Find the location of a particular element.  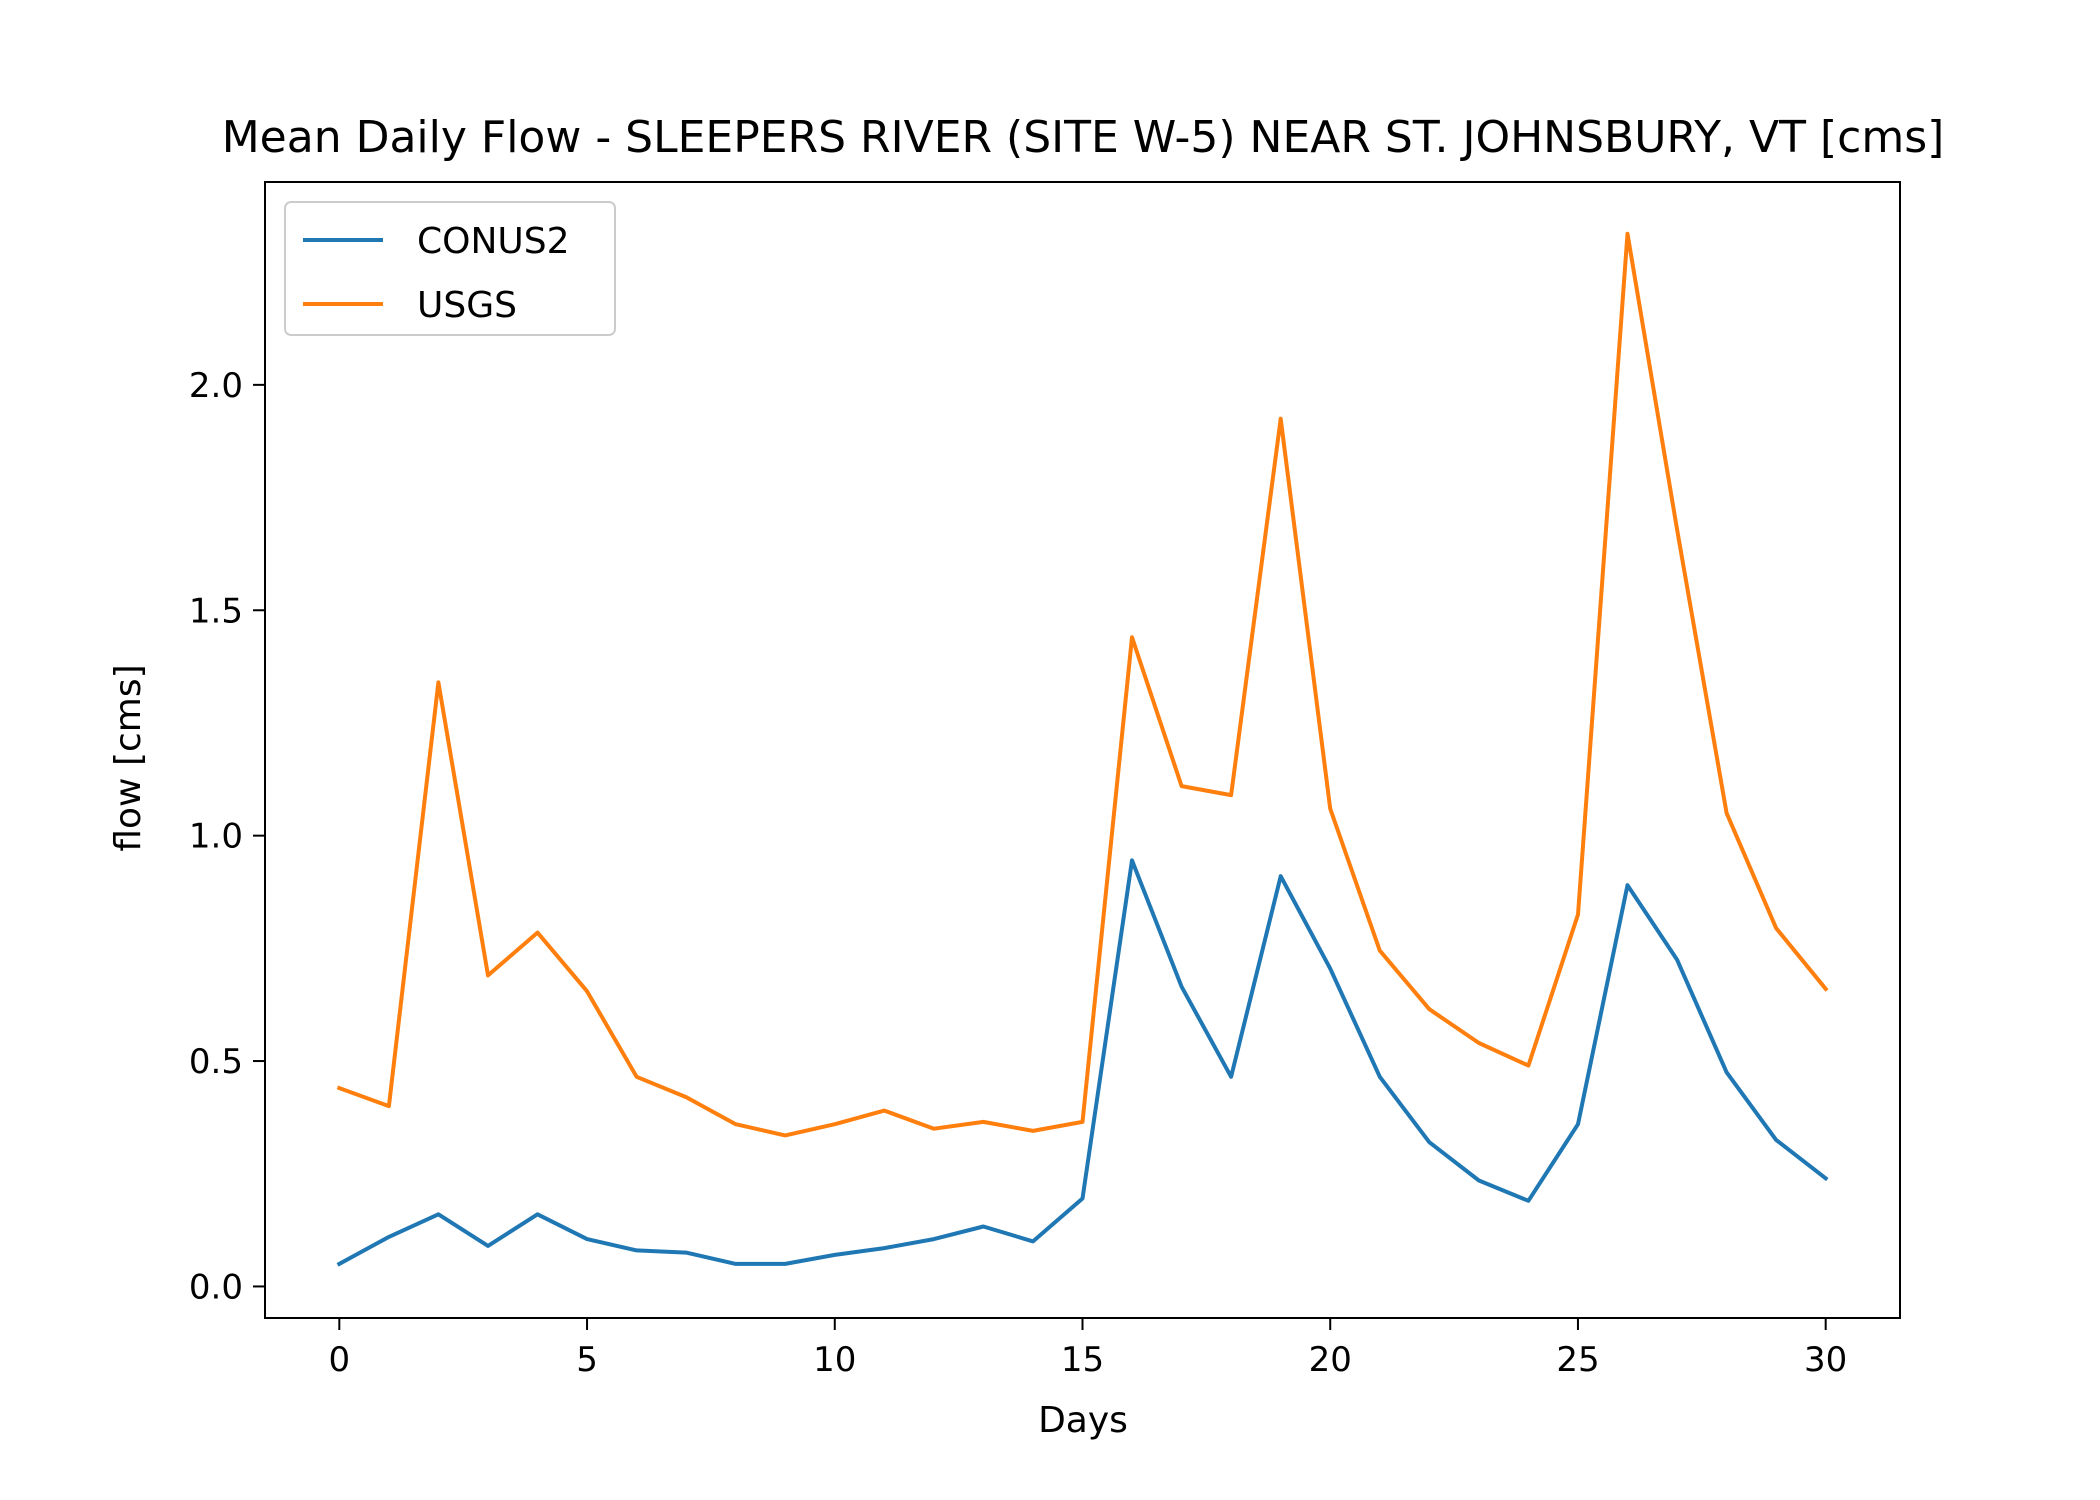

y-tick-label: 0.5 is located at coordinates (216, 1062).